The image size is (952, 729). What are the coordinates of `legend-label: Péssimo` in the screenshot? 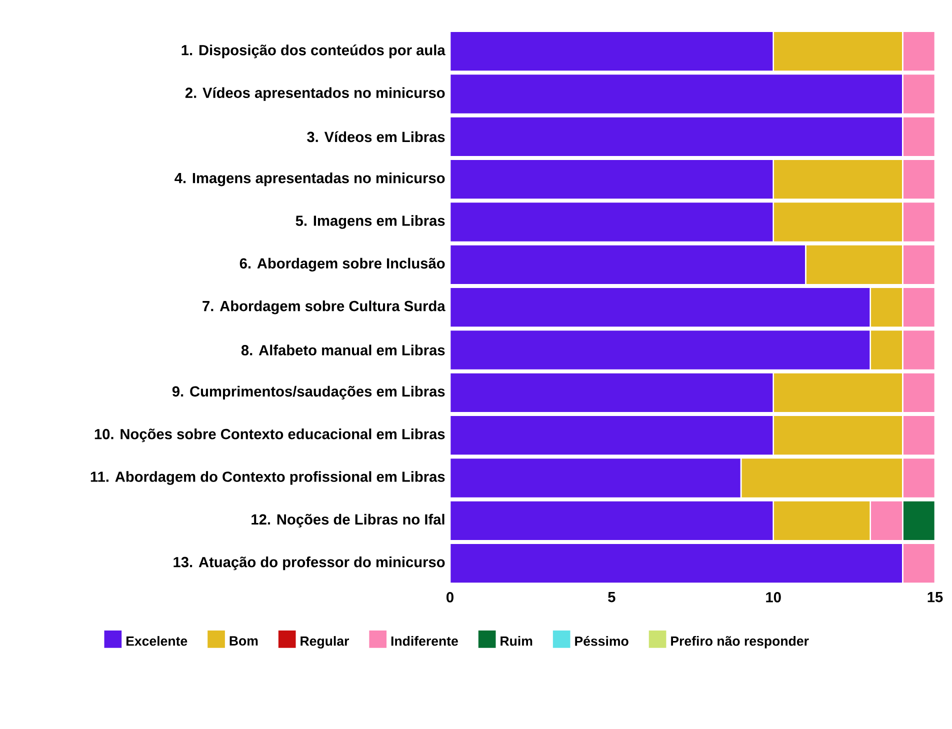 It's located at (601, 641).